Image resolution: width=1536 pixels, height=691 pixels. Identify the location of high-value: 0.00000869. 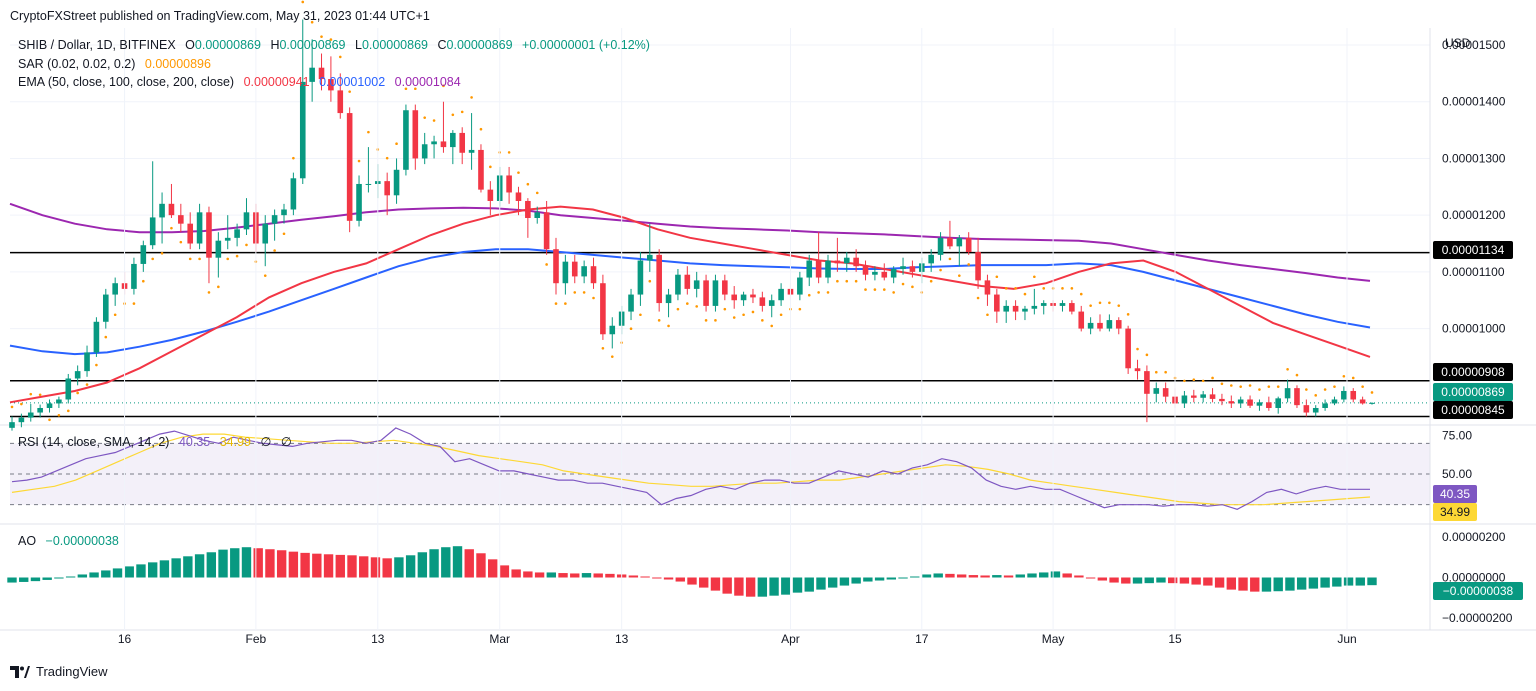
(312, 45).